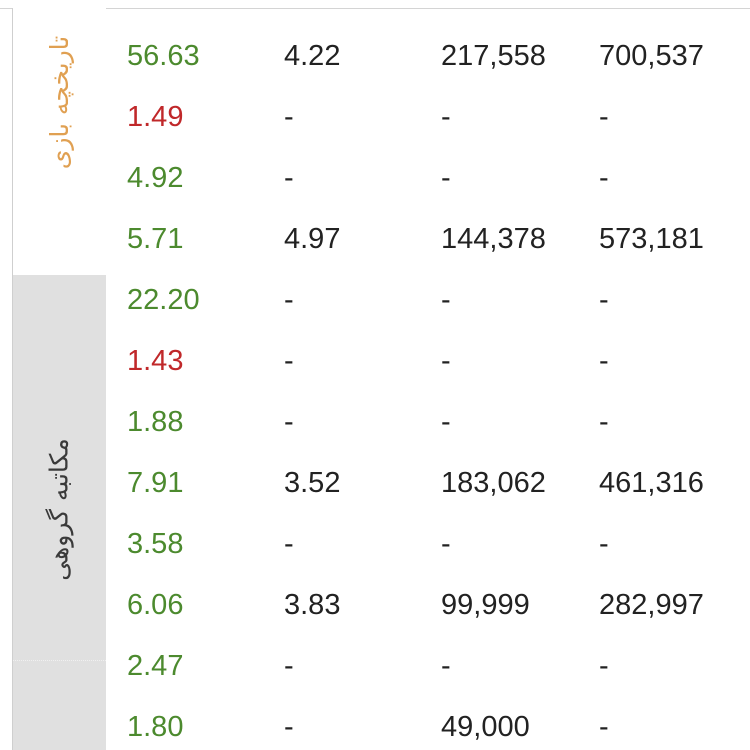 This screenshot has width=750, height=750. What do you see at coordinates (155, 727) in the screenshot?
I see `rate-value: 1.80` at bounding box center [155, 727].